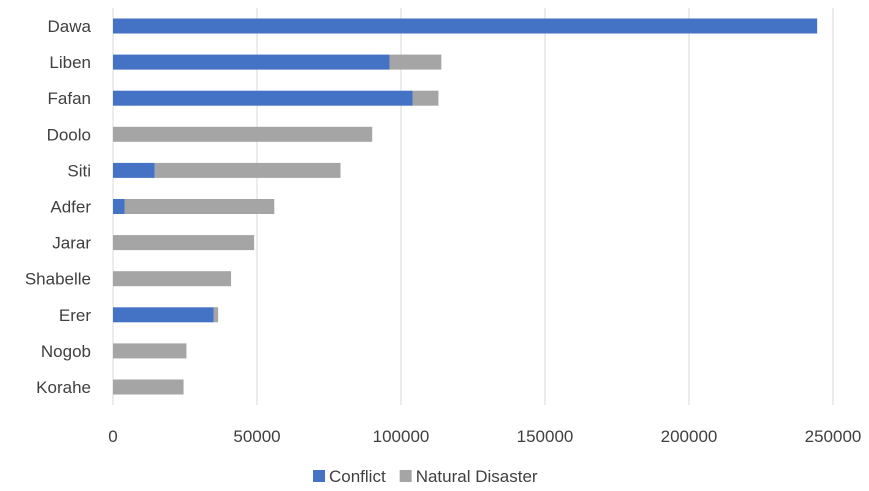  Describe the element at coordinates (184, 243) in the screenshot. I see `bar-jarar-natural-disaster` at that location.